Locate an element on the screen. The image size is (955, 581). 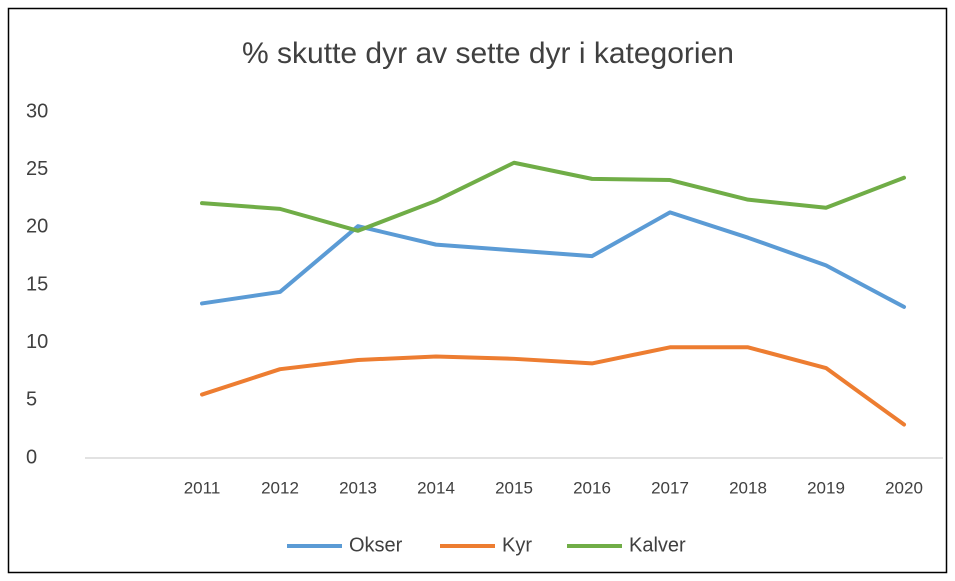
x-tick-label: 2011 is located at coordinates (202, 487).